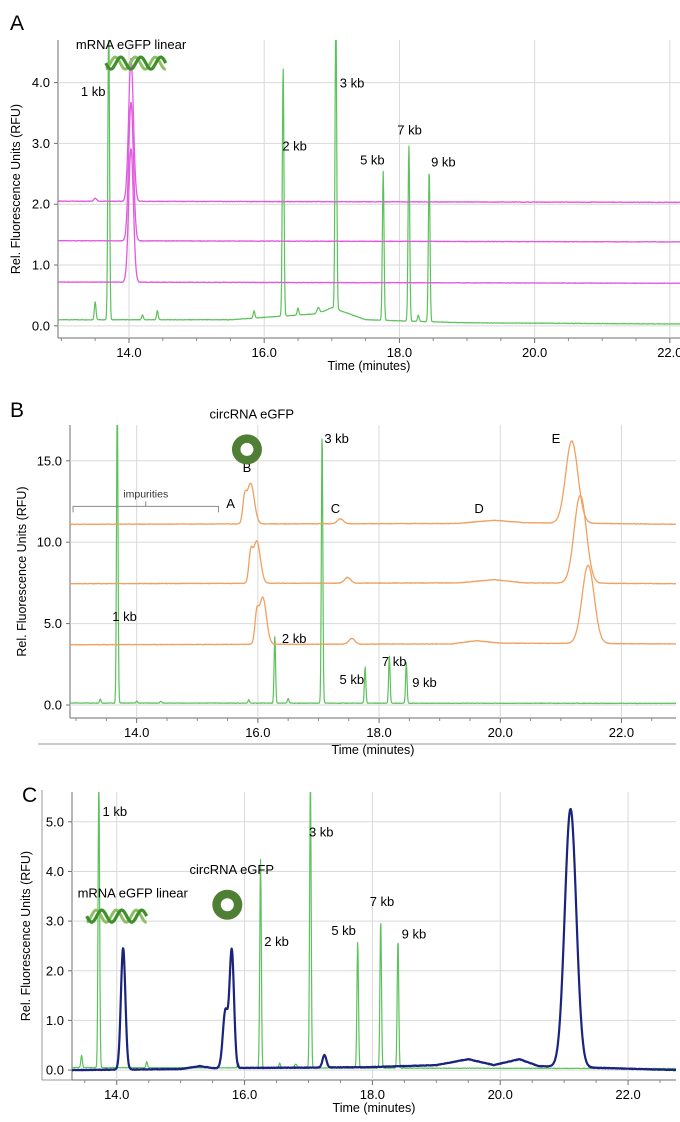 This screenshot has width=680, height=1122. I want to click on y-tick-label: 15.0, so click(49, 460).